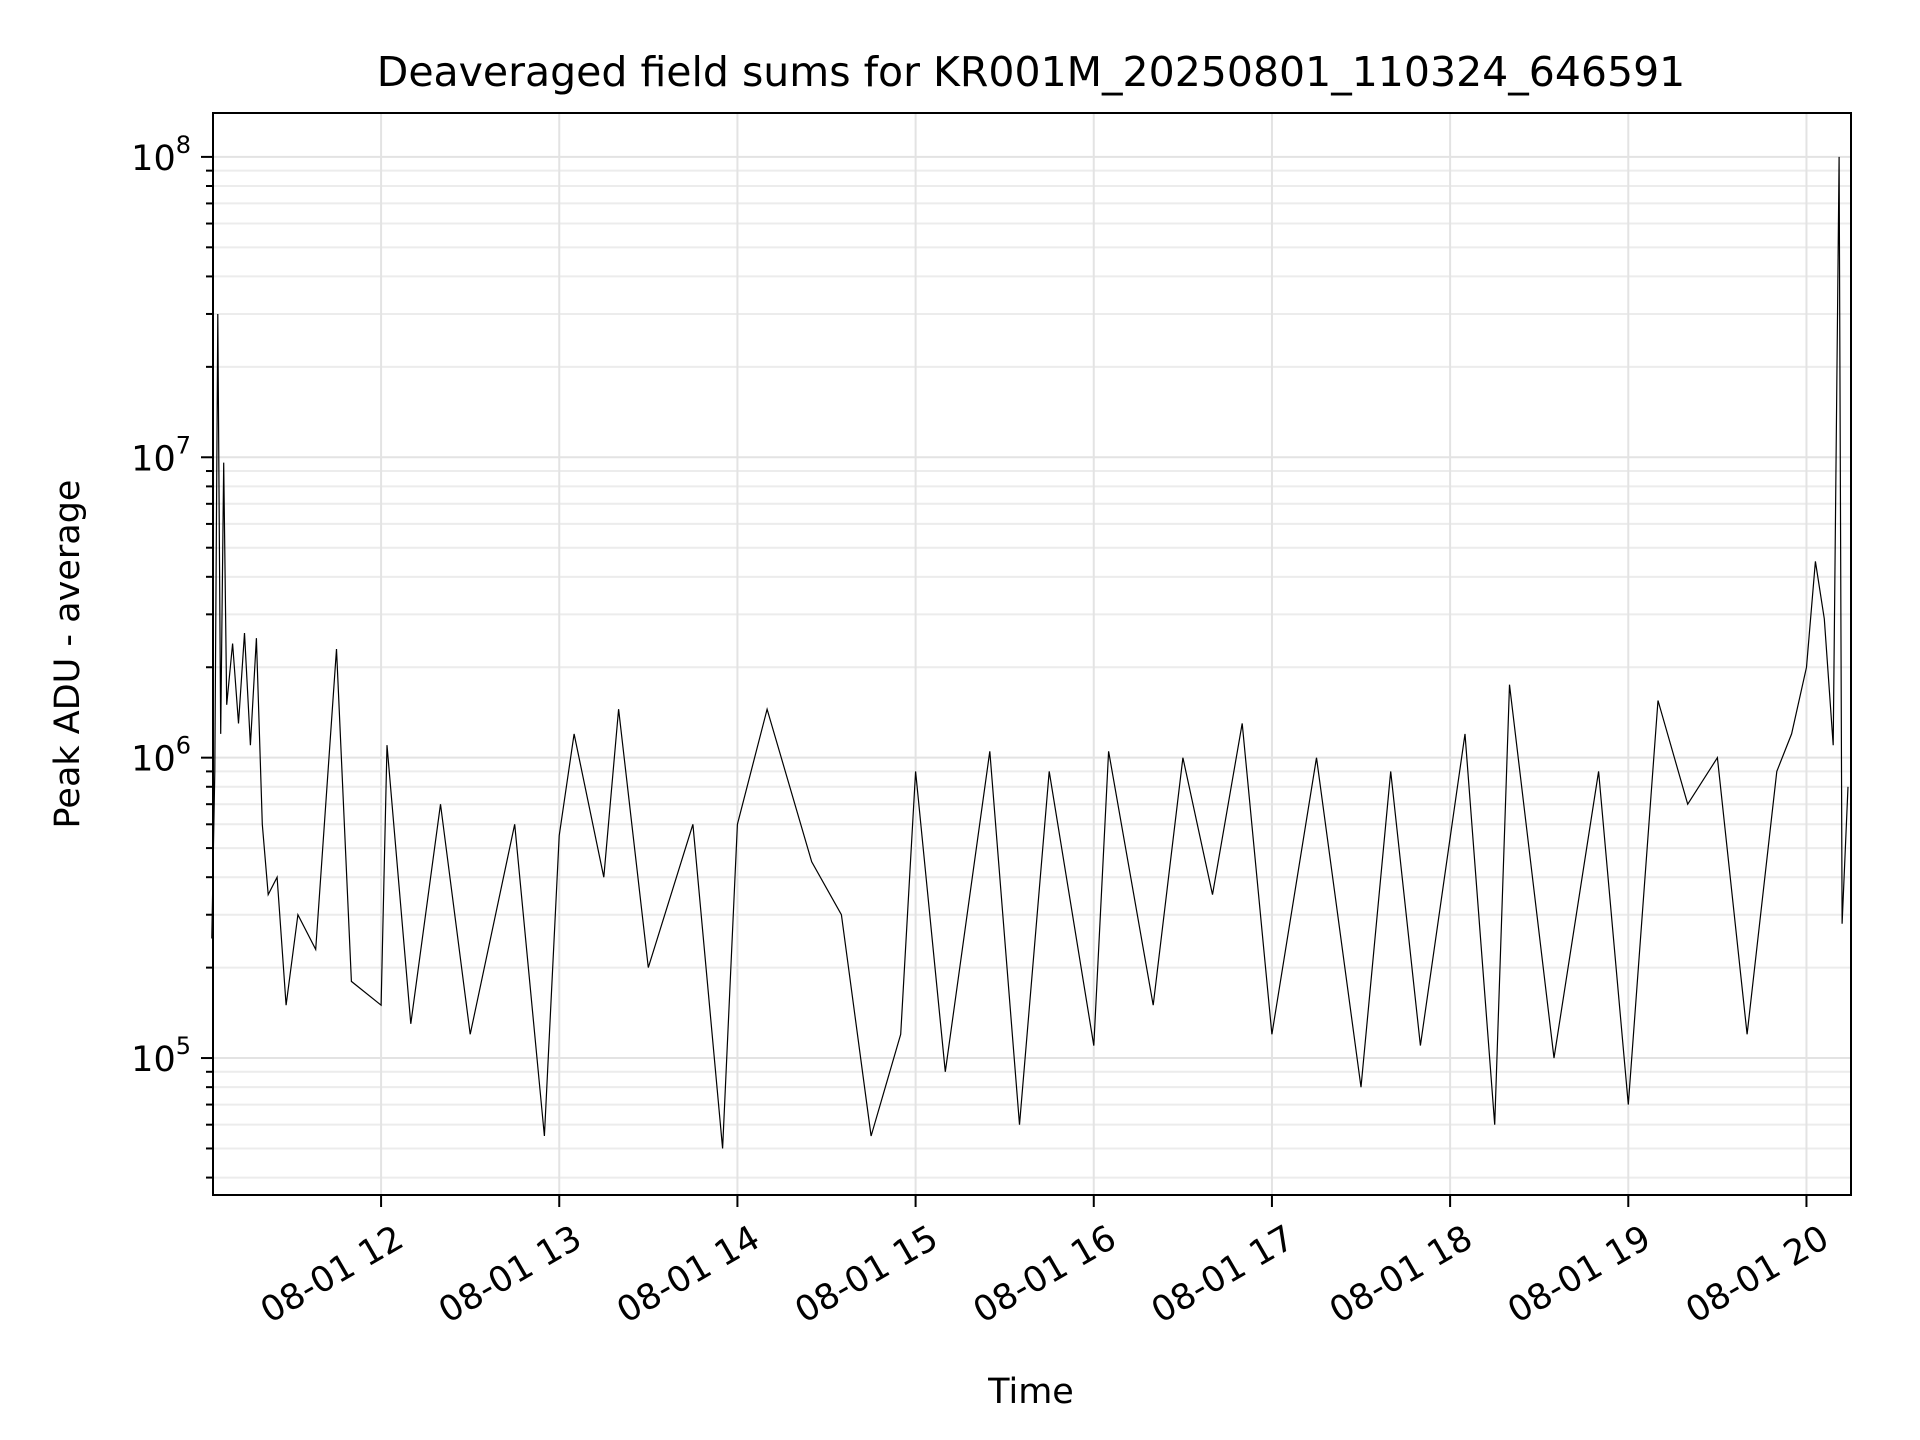 The width and height of the screenshot is (1920, 1440). I want to click on x-tick-label: 08-01 12, so click(332, 1274).